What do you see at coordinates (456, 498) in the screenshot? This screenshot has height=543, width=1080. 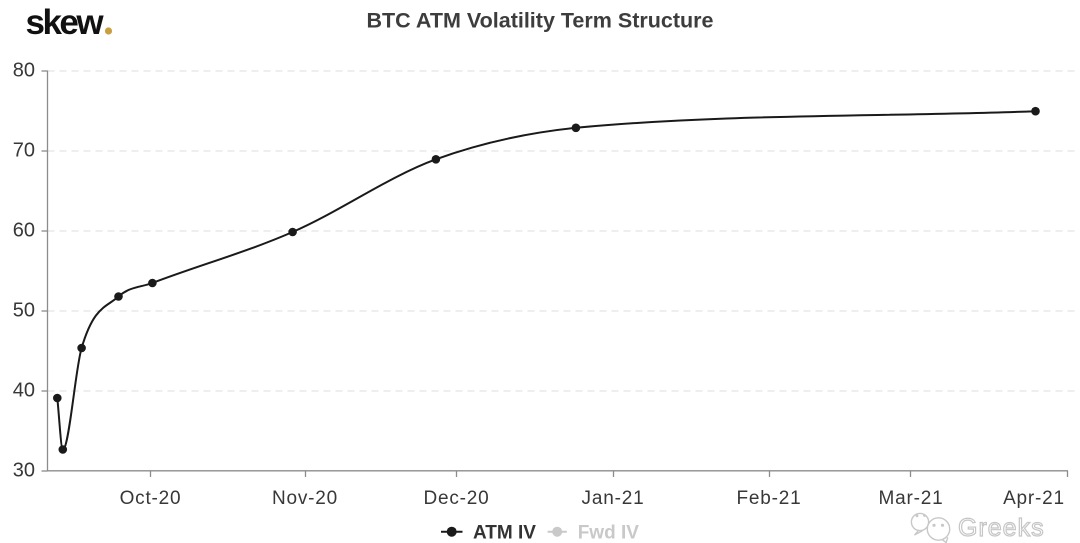 I see `svg-text: Dec-20` at bounding box center [456, 498].